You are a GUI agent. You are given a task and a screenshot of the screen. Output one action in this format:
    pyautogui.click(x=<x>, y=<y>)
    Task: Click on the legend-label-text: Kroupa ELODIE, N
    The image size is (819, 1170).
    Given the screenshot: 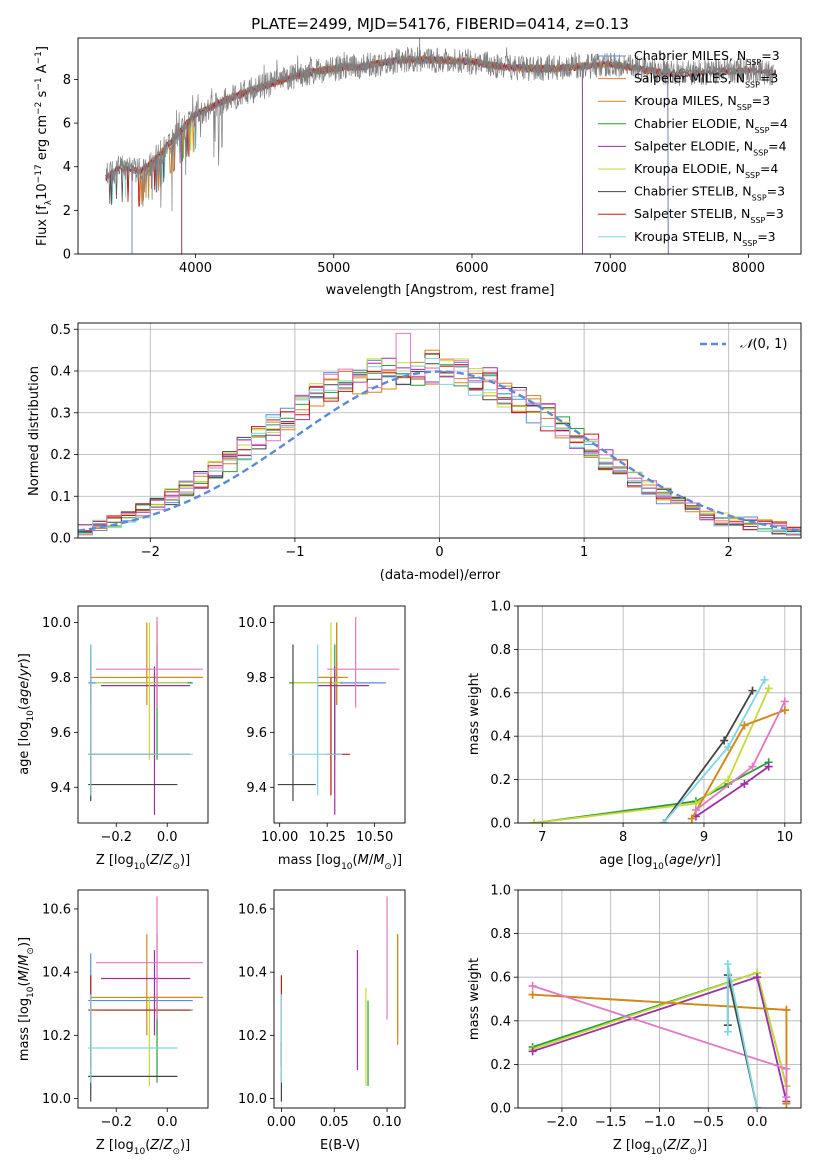 What is the action you would take?
    pyautogui.click(x=689, y=168)
    